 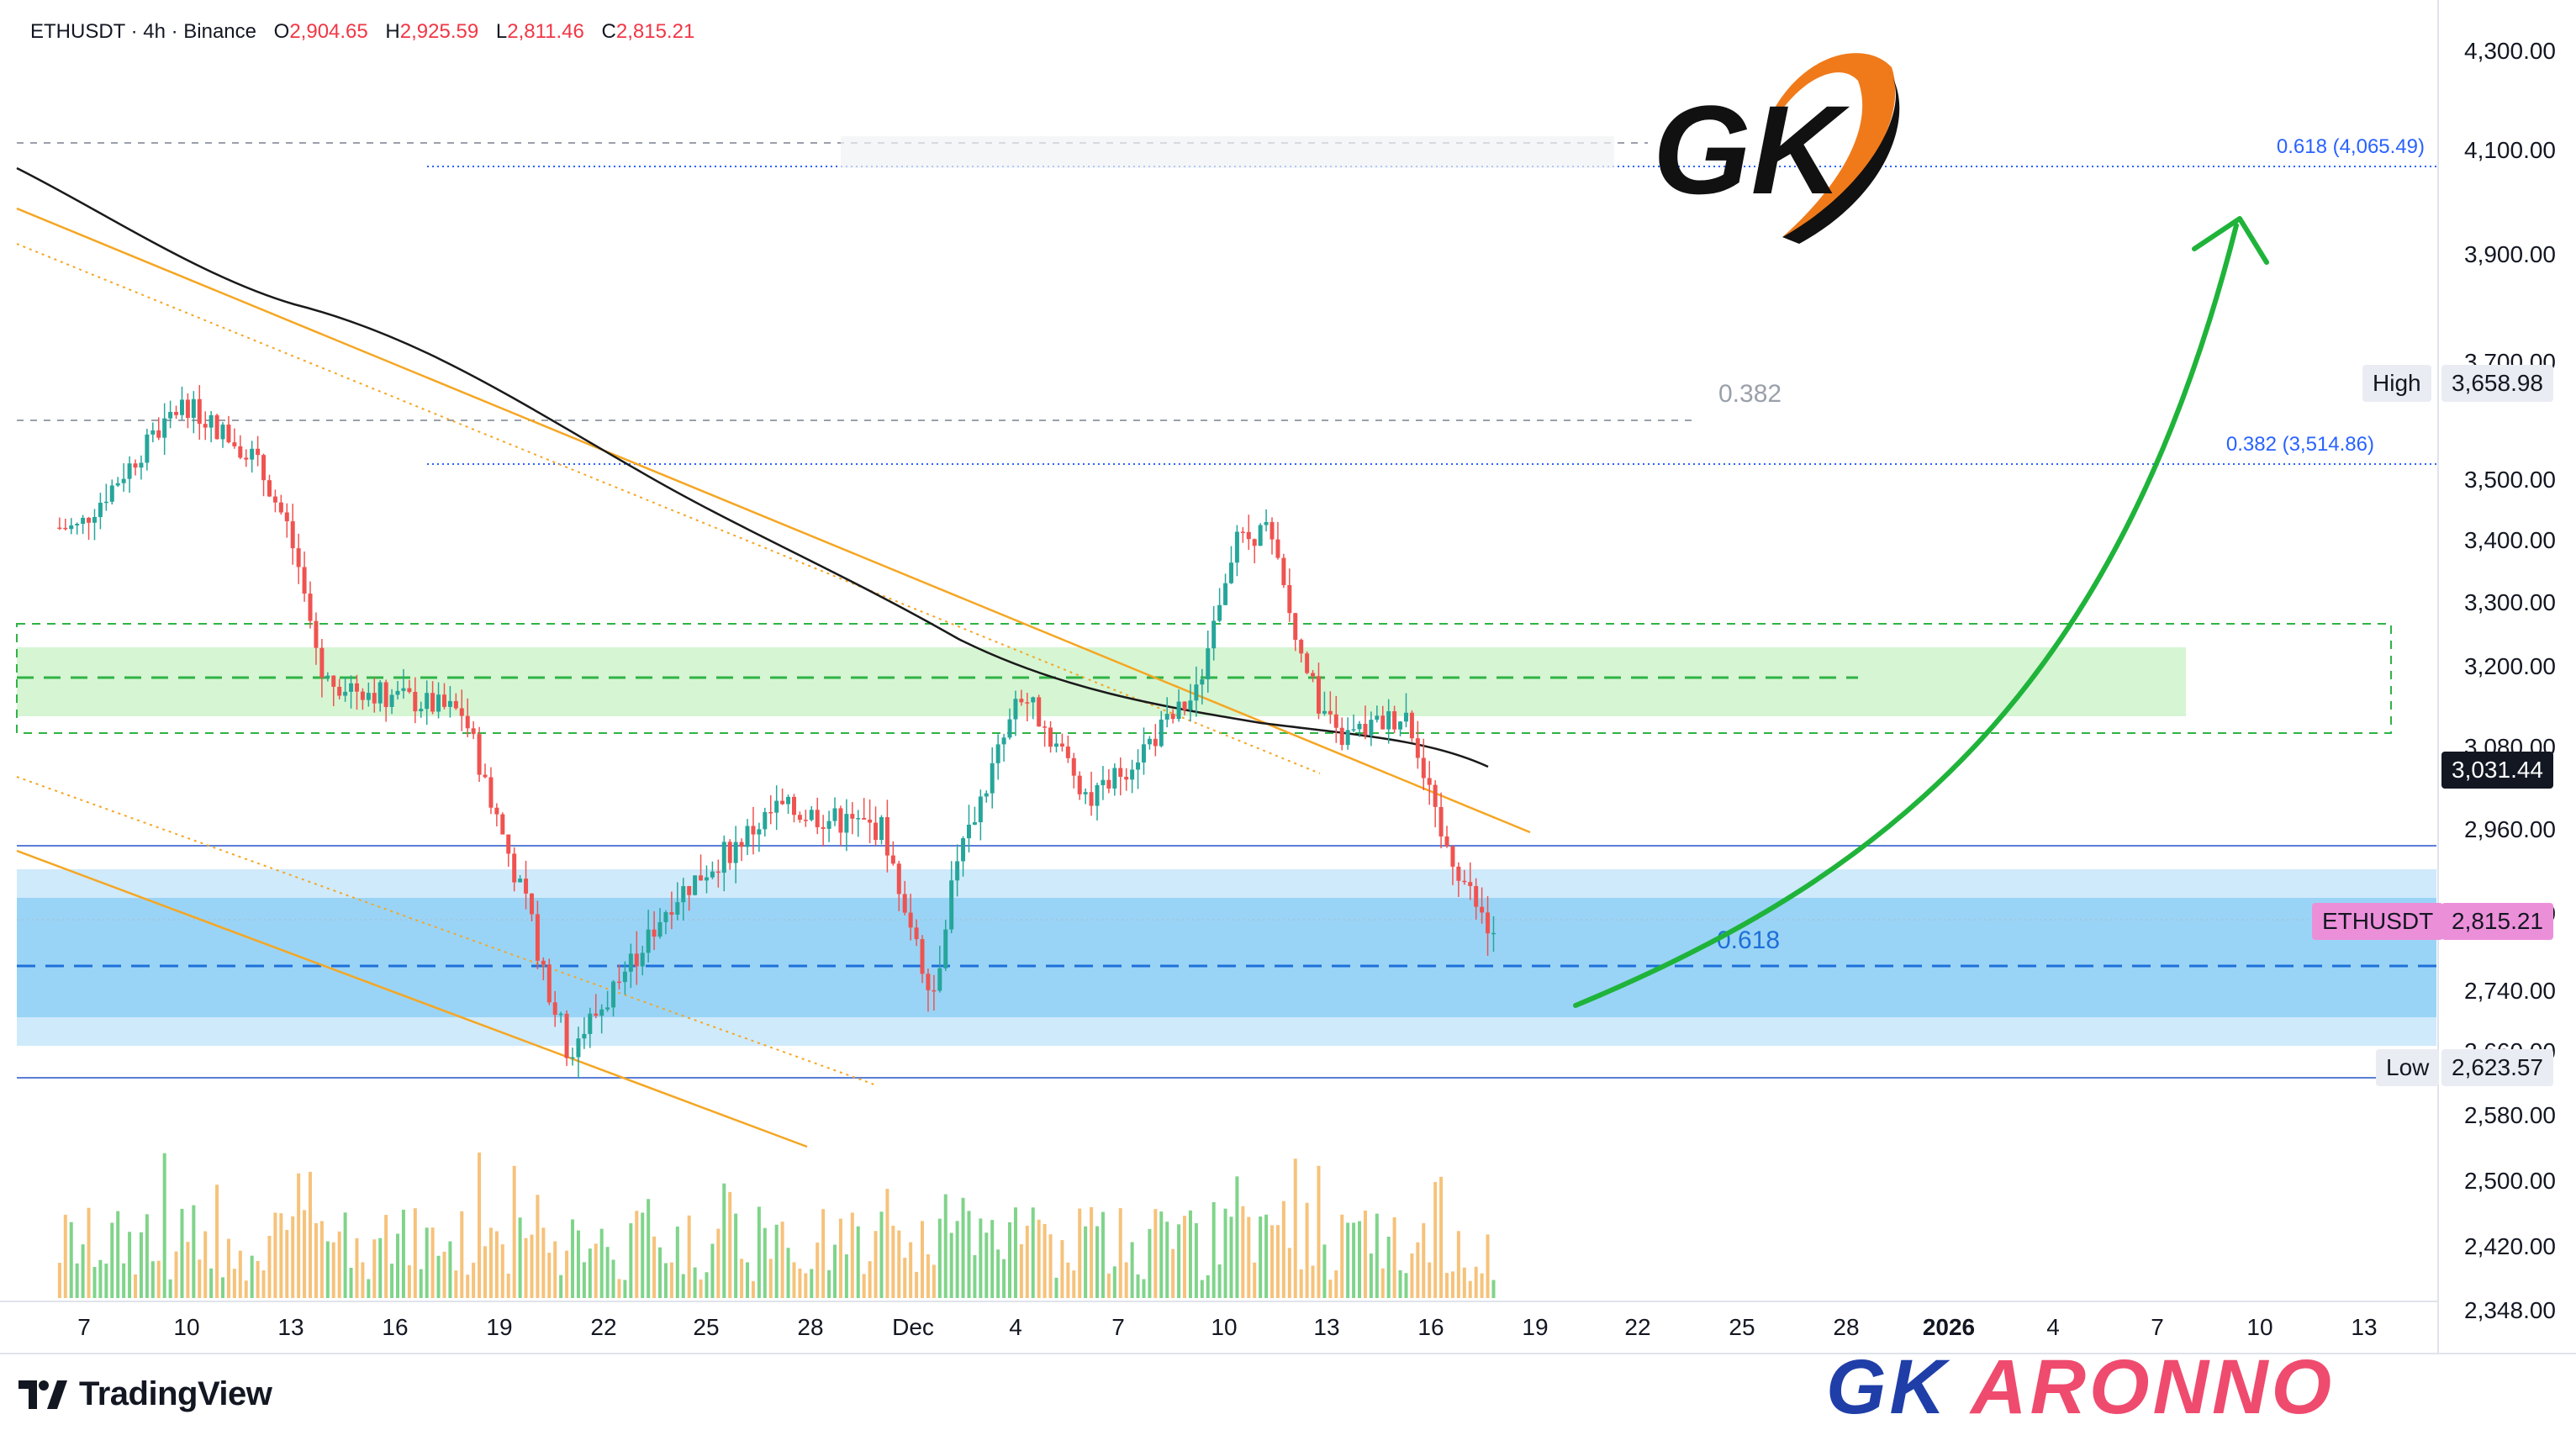 I want to click on gk-logo-text: GK, so click(x=1752, y=149).